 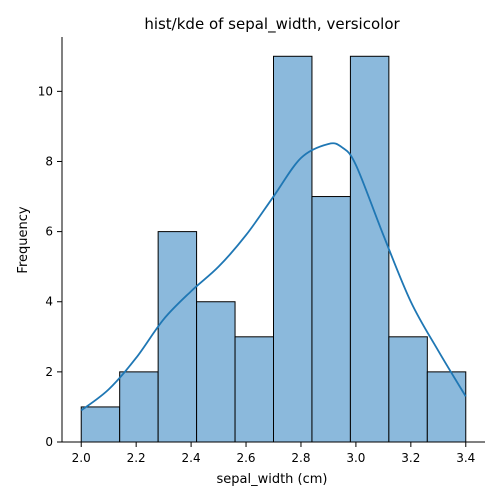 What do you see at coordinates (49, 161) in the screenshot?
I see `y-tick-label: 8` at bounding box center [49, 161].